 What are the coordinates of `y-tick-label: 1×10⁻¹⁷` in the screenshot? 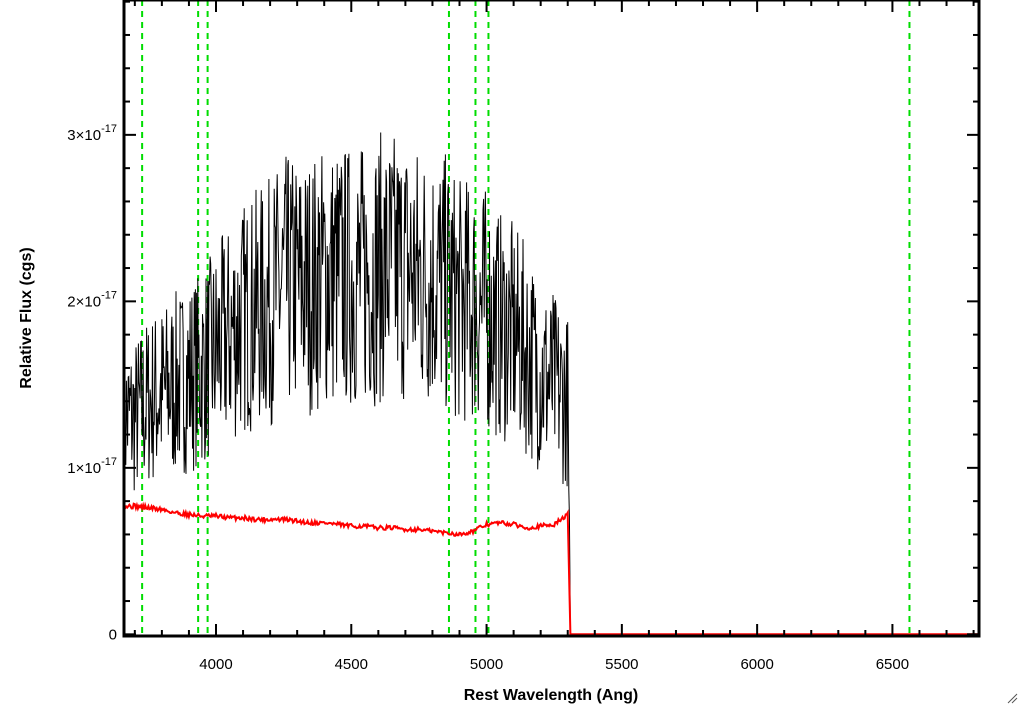 It's located at (92, 466).